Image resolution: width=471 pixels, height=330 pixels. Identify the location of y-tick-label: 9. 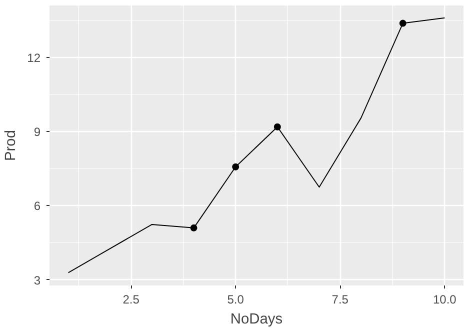
(37, 132).